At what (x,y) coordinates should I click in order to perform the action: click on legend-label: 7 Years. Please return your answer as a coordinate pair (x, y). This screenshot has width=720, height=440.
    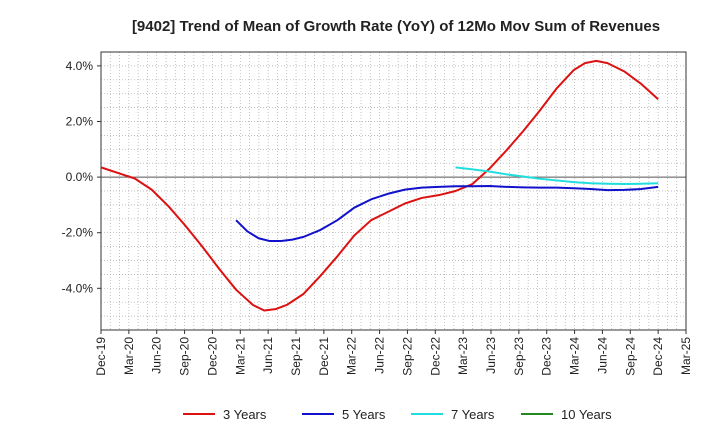
    Looking at the image, I should click on (473, 414).